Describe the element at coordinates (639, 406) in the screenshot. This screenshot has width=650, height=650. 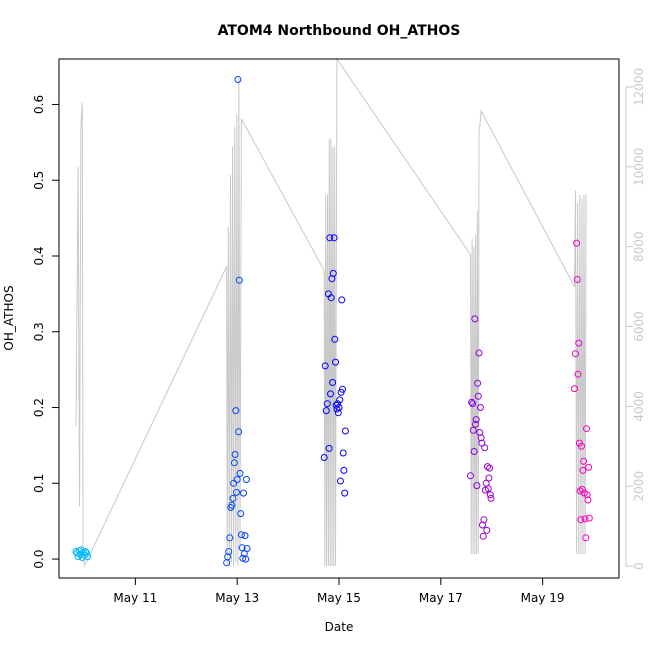
I see `y2-tick-label: 4000` at that location.